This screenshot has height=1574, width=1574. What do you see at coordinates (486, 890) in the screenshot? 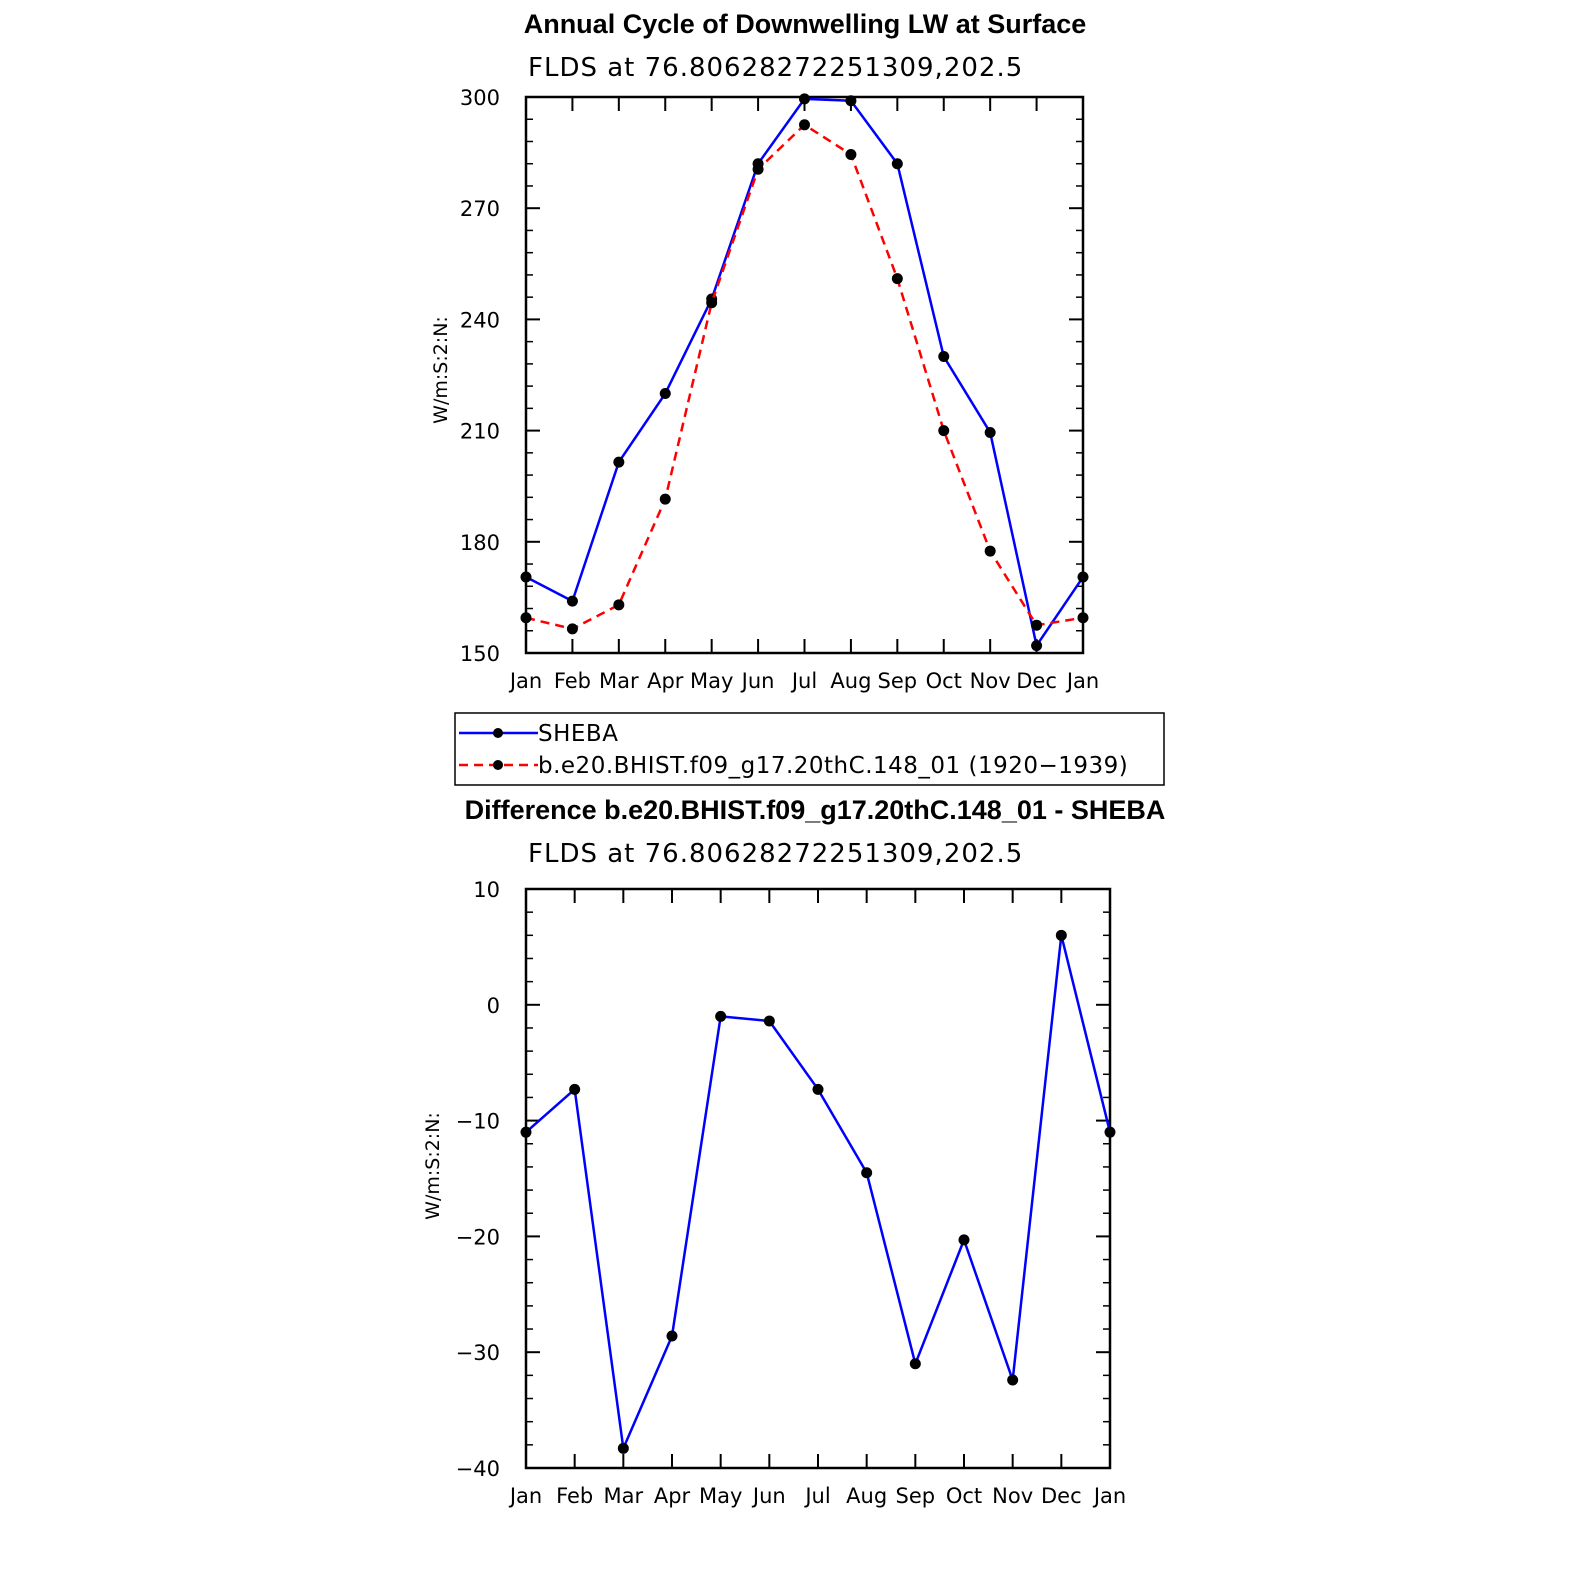
I see `y-tick-label: 10` at bounding box center [486, 890].